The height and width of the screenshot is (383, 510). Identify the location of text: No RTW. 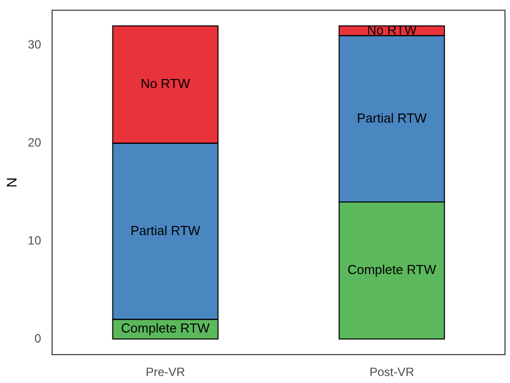
(165, 84).